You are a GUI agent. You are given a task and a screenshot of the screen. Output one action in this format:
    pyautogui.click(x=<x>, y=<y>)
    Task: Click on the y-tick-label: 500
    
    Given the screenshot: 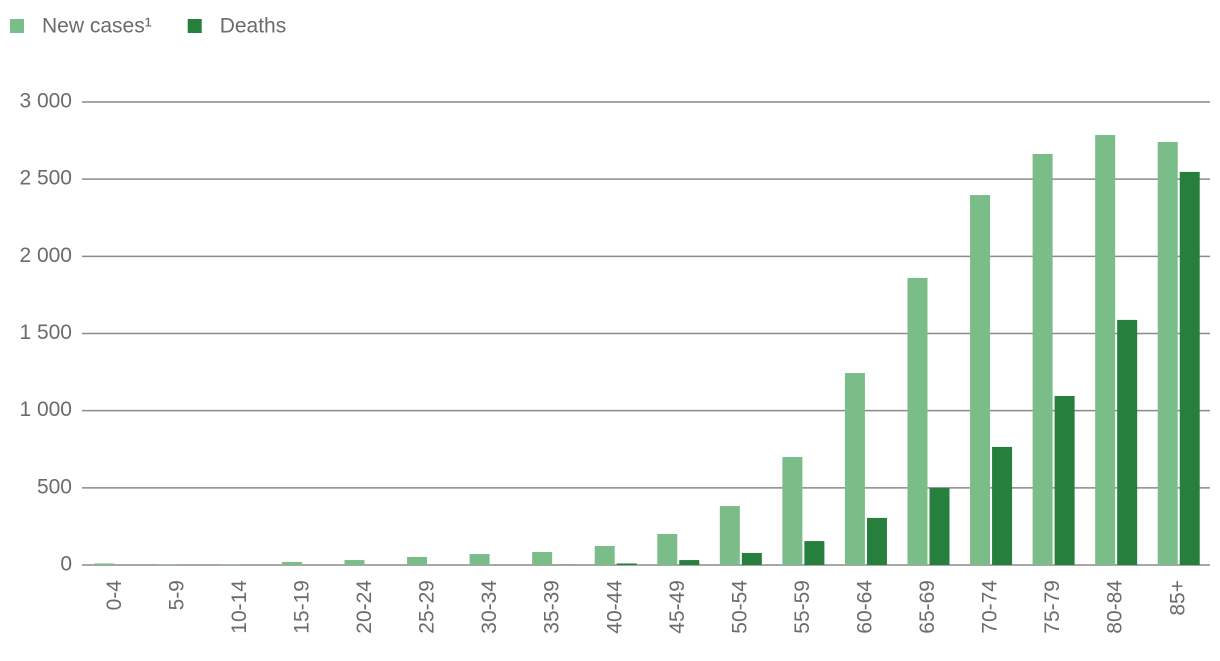 What is the action you would take?
    pyautogui.click(x=54, y=486)
    